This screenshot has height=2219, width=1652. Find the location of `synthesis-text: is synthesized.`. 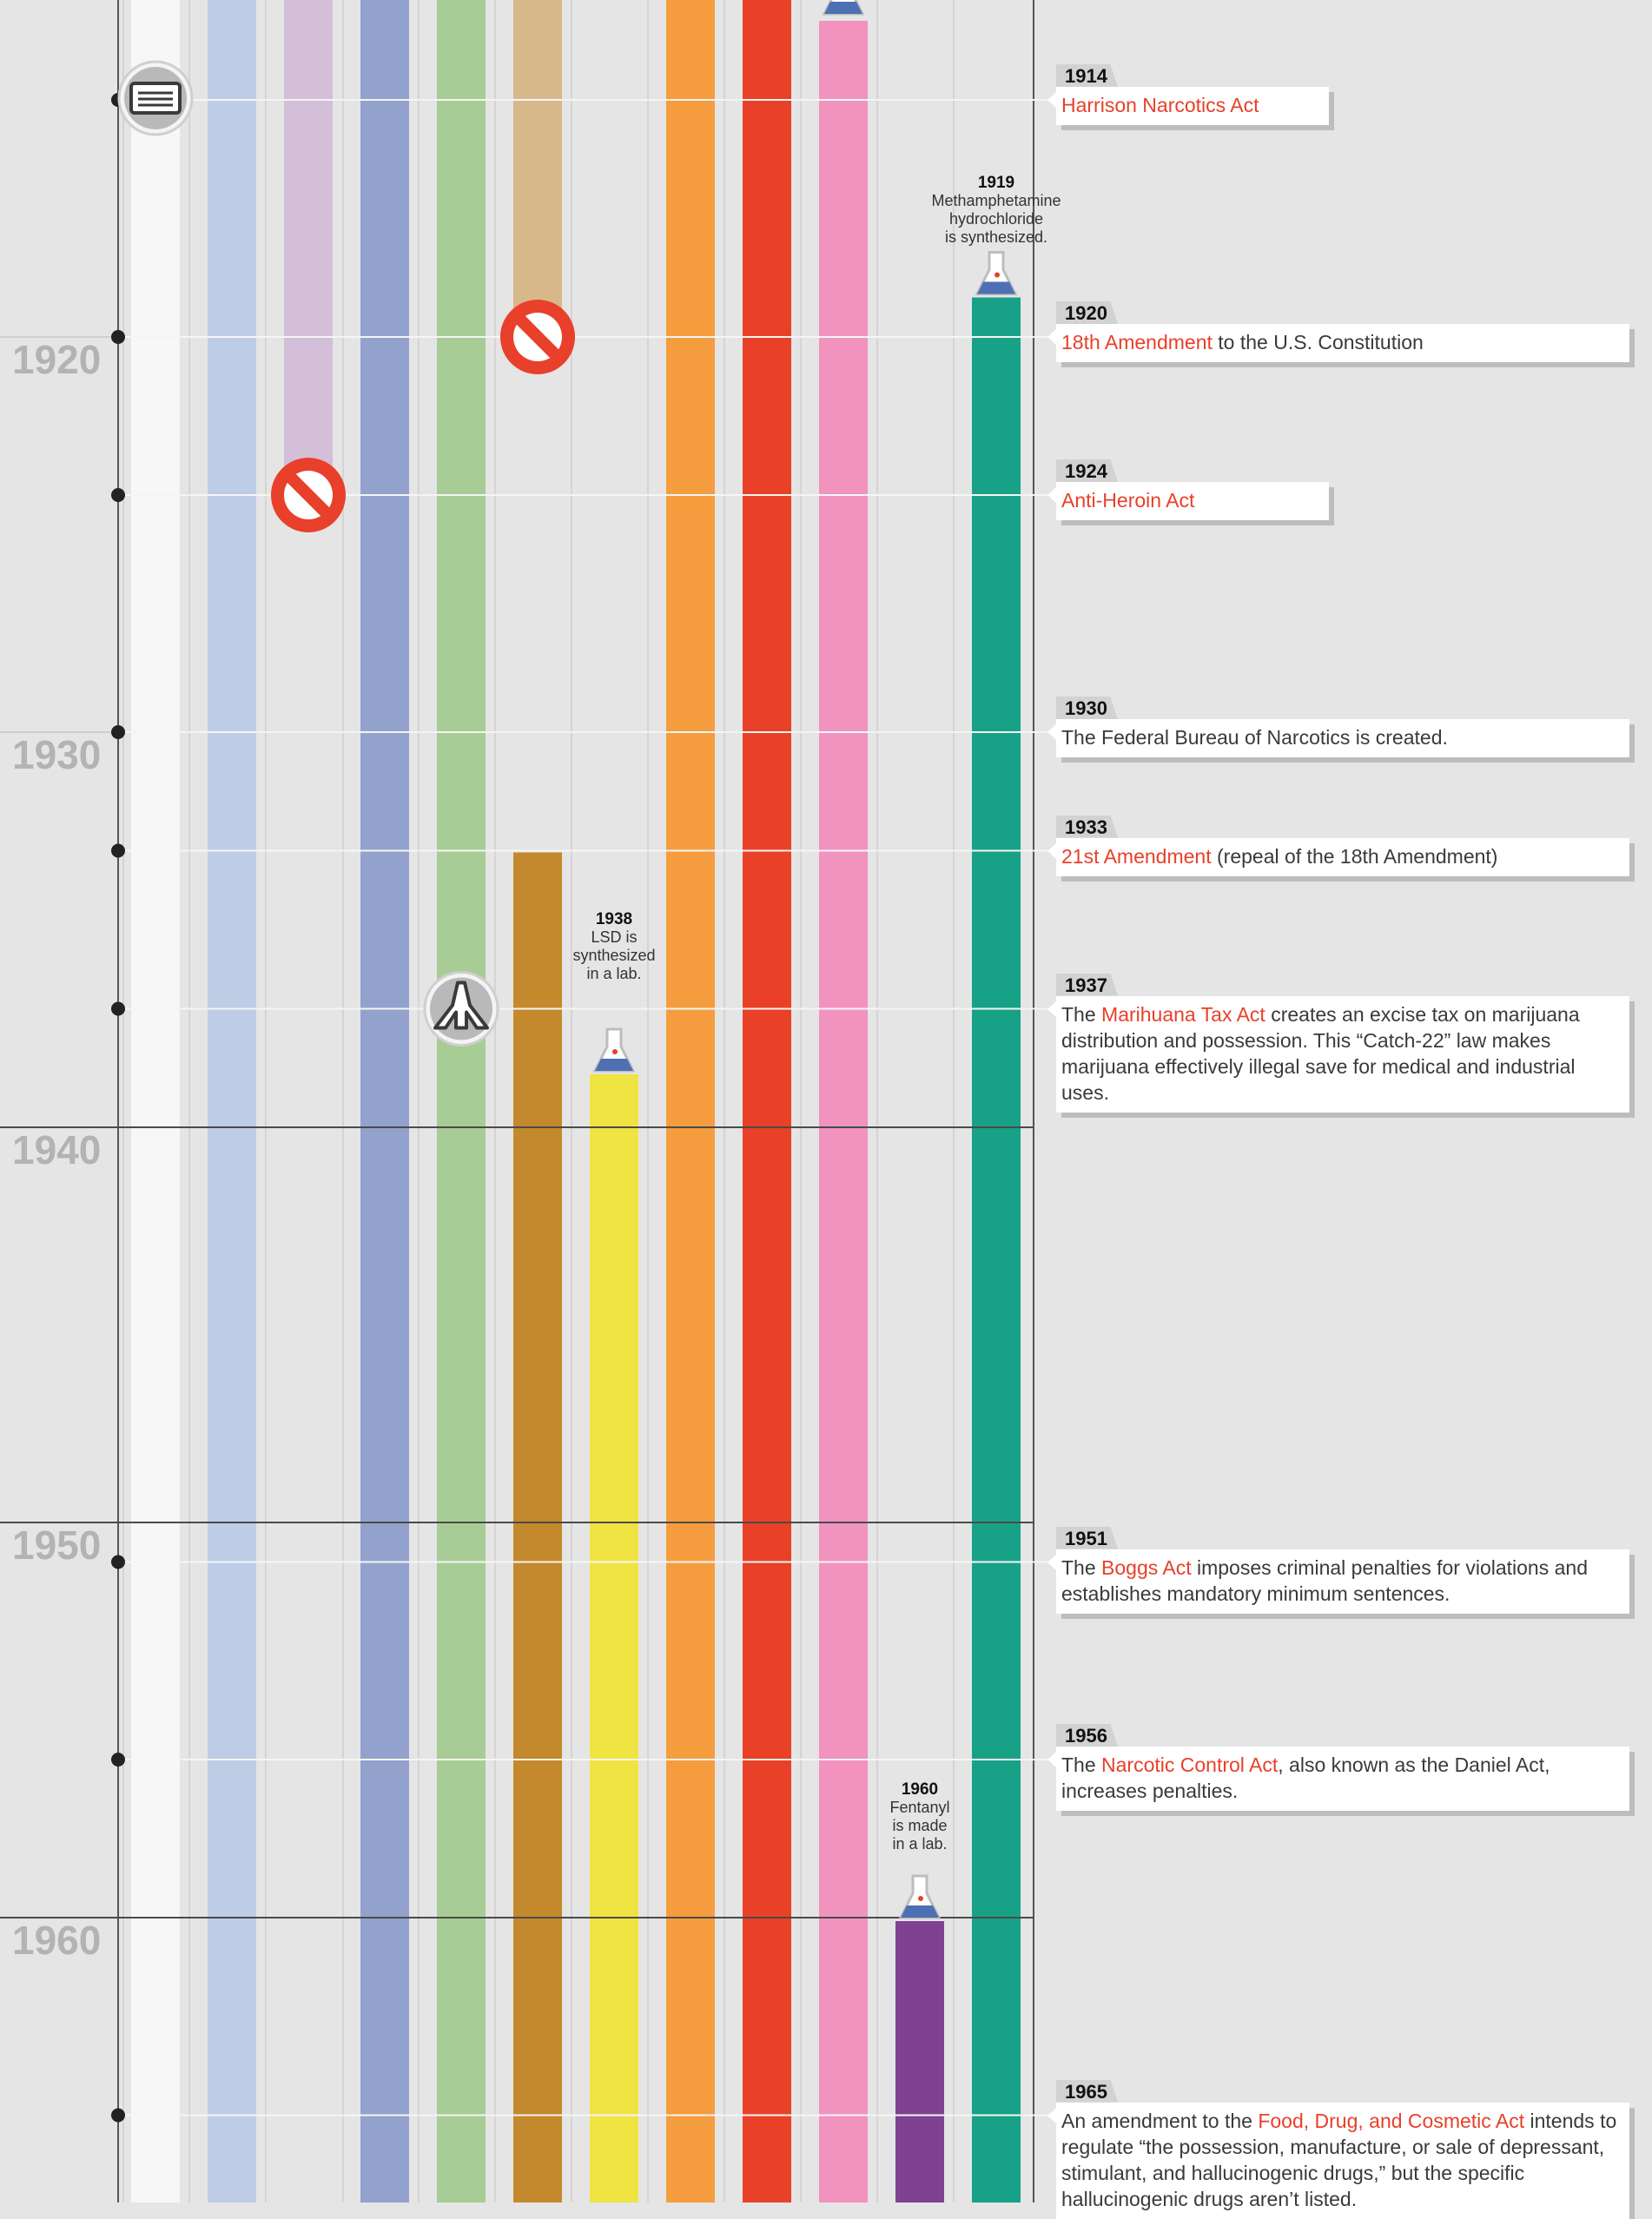

synthesis-text: is synthesized. is located at coordinates (996, 237).